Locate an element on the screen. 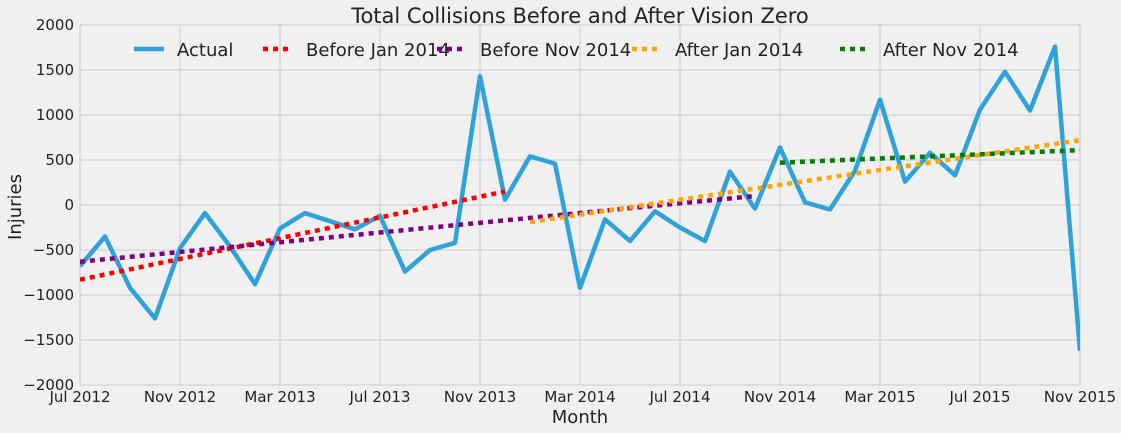  x-tick-label: Mar 2014 is located at coordinates (579, 397).